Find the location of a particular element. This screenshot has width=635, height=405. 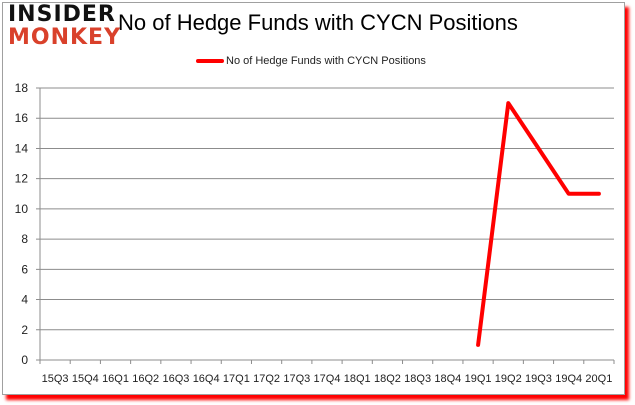

y-tick-label: 4 is located at coordinates (24, 300).